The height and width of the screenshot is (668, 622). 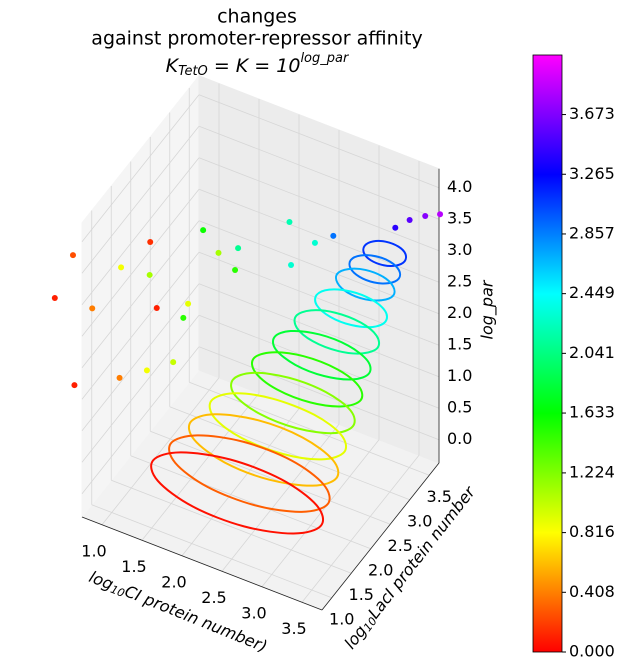 I want to click on y-tick-label: 1.0, so click(x=341, y=618).